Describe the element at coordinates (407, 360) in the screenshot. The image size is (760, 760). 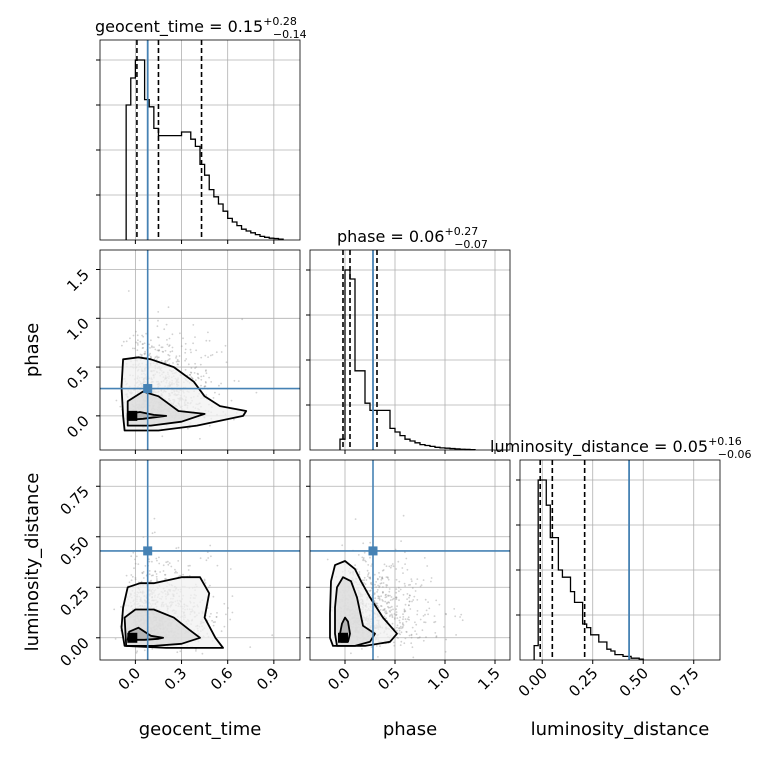
I see `hist-phase-steps` at that location.